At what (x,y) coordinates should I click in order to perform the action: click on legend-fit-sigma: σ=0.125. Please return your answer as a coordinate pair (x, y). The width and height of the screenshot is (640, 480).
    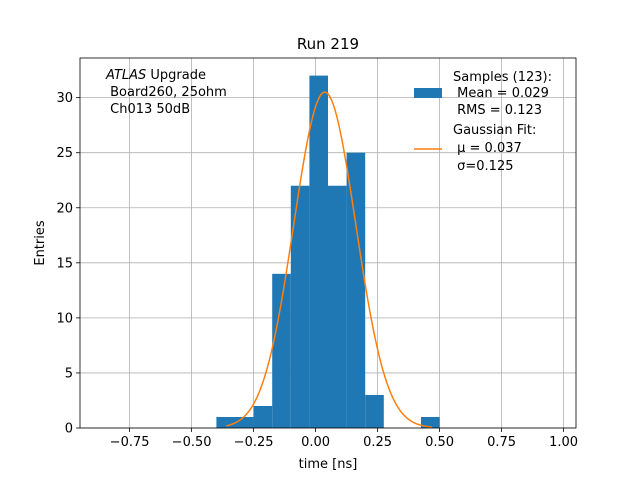
    Looking at the image, I should click on (483, 166).